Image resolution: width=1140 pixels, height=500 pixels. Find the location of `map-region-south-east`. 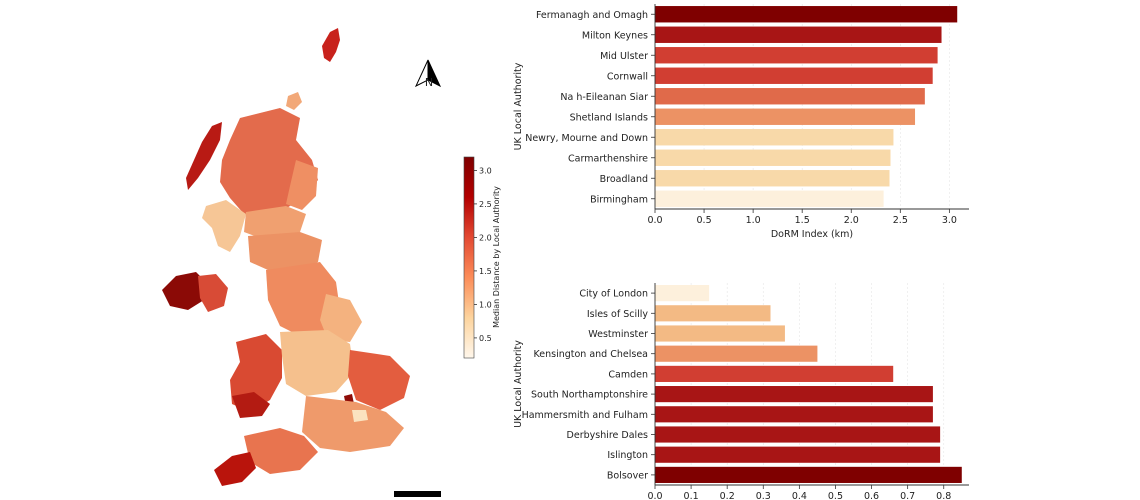

map-region-south-east is located at coordinates (353, 424).